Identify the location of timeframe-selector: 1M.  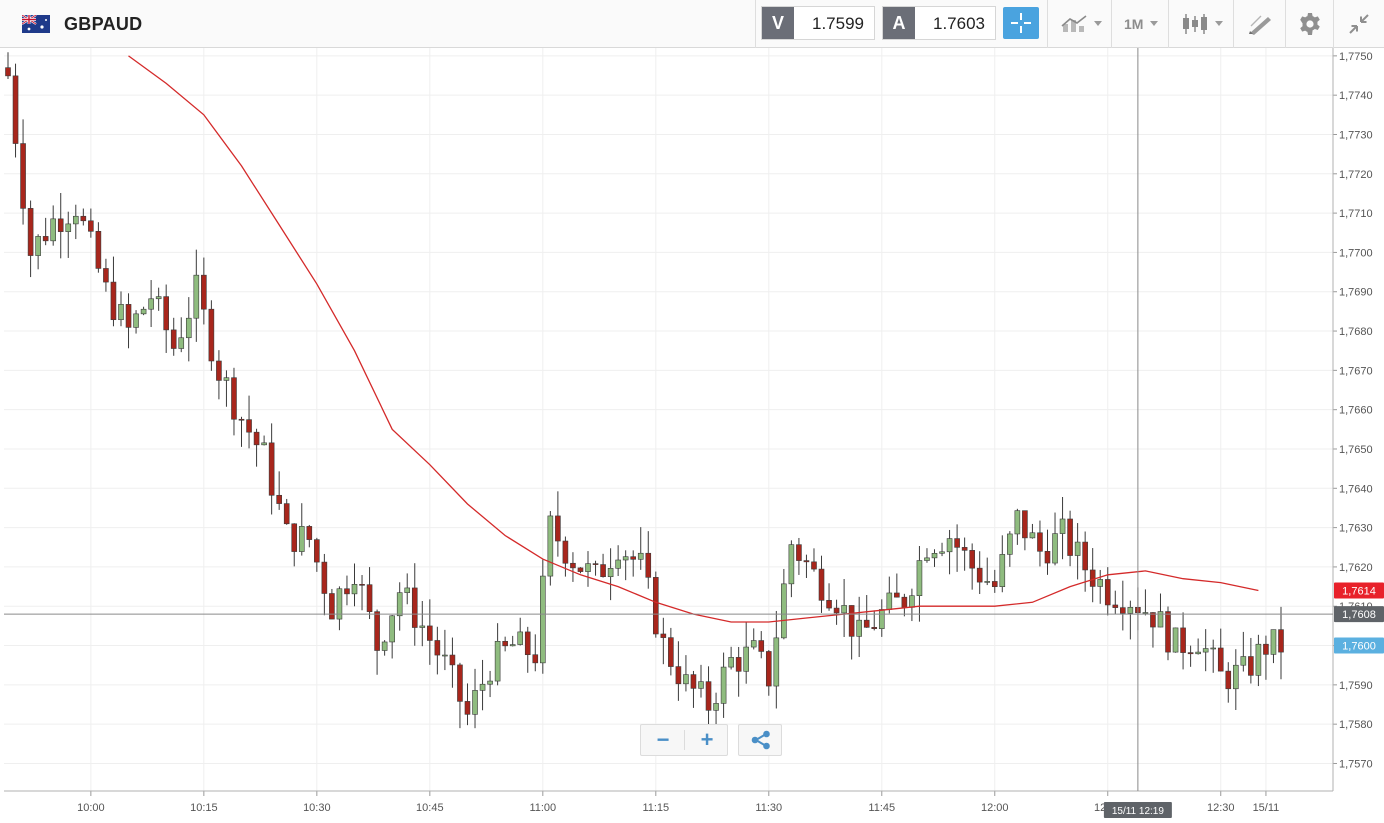
(1139, 24).